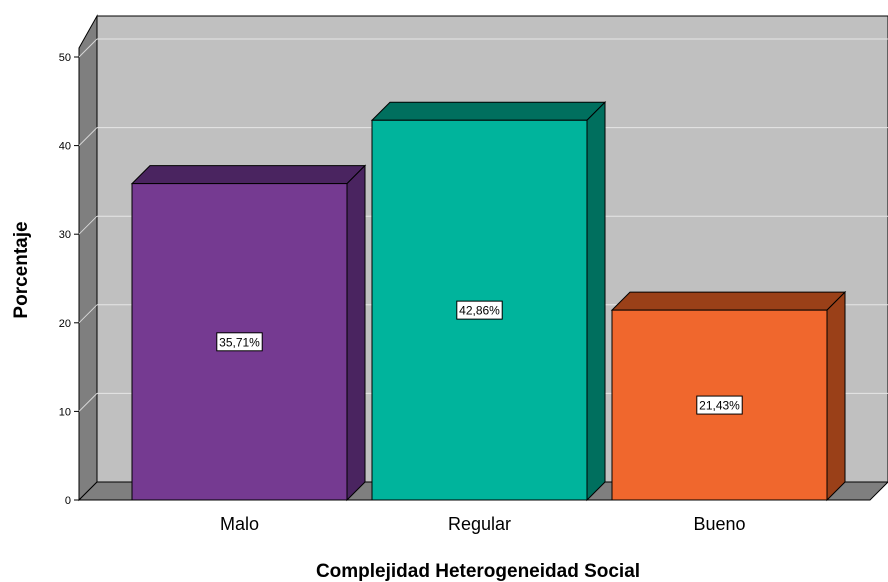 The width and height of the screenshot is (888, 582). I want to click on y-tick-label: 20, so click(65, 324).